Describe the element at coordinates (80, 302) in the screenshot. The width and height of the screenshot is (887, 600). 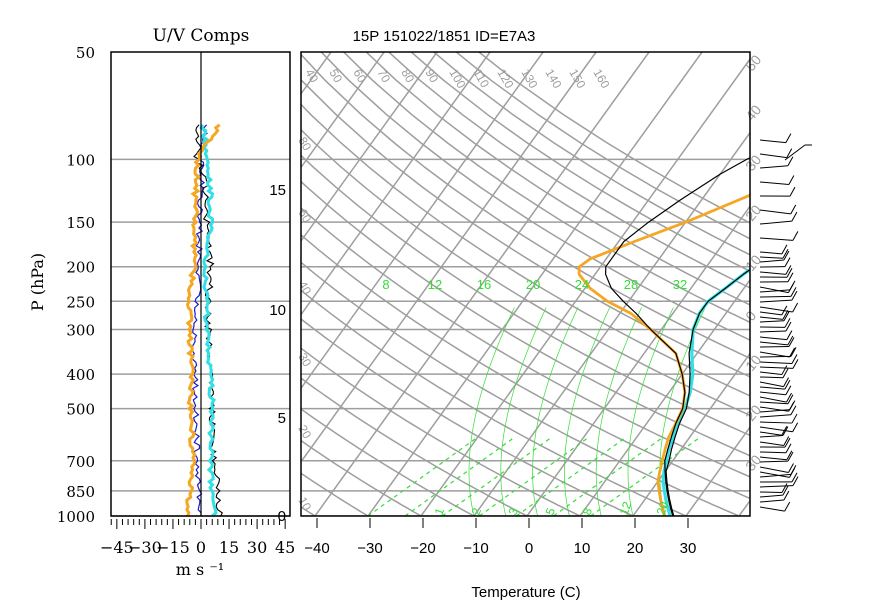
I see `uv-tick-label-250: 250` at that location.